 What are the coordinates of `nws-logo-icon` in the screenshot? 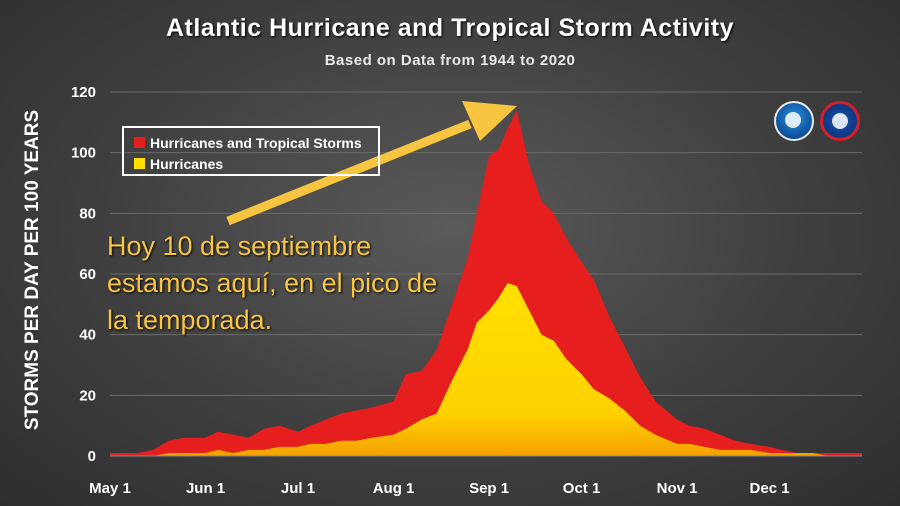 It's located at (840, 121).